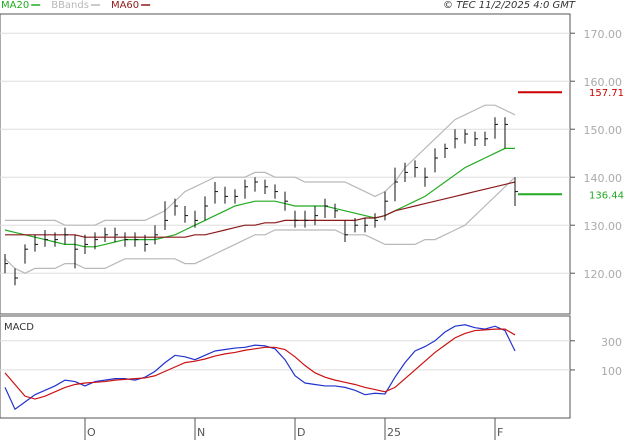  I want to click on x-tick-label: N, so click(201, 432).